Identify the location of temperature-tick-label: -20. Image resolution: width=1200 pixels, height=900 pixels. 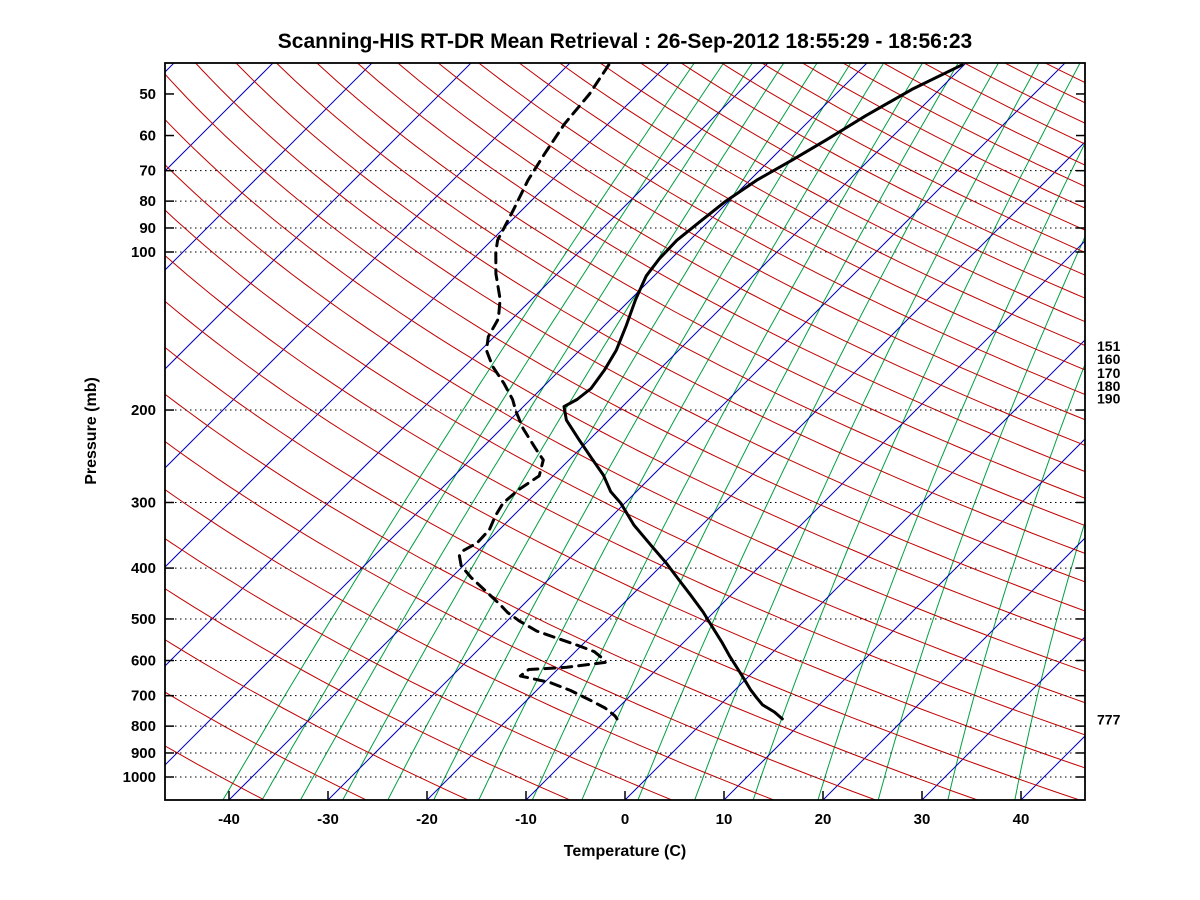
(427, 819).